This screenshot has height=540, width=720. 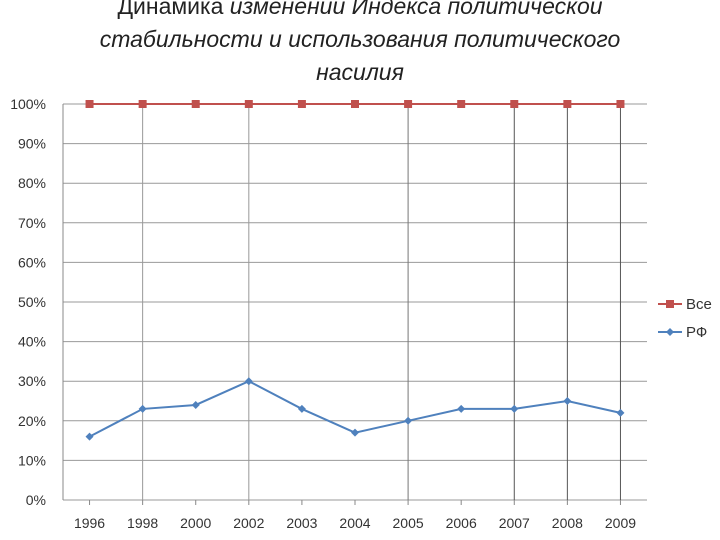 I want to click on chart-legend: Все РФ, so click(x=688, y=318).